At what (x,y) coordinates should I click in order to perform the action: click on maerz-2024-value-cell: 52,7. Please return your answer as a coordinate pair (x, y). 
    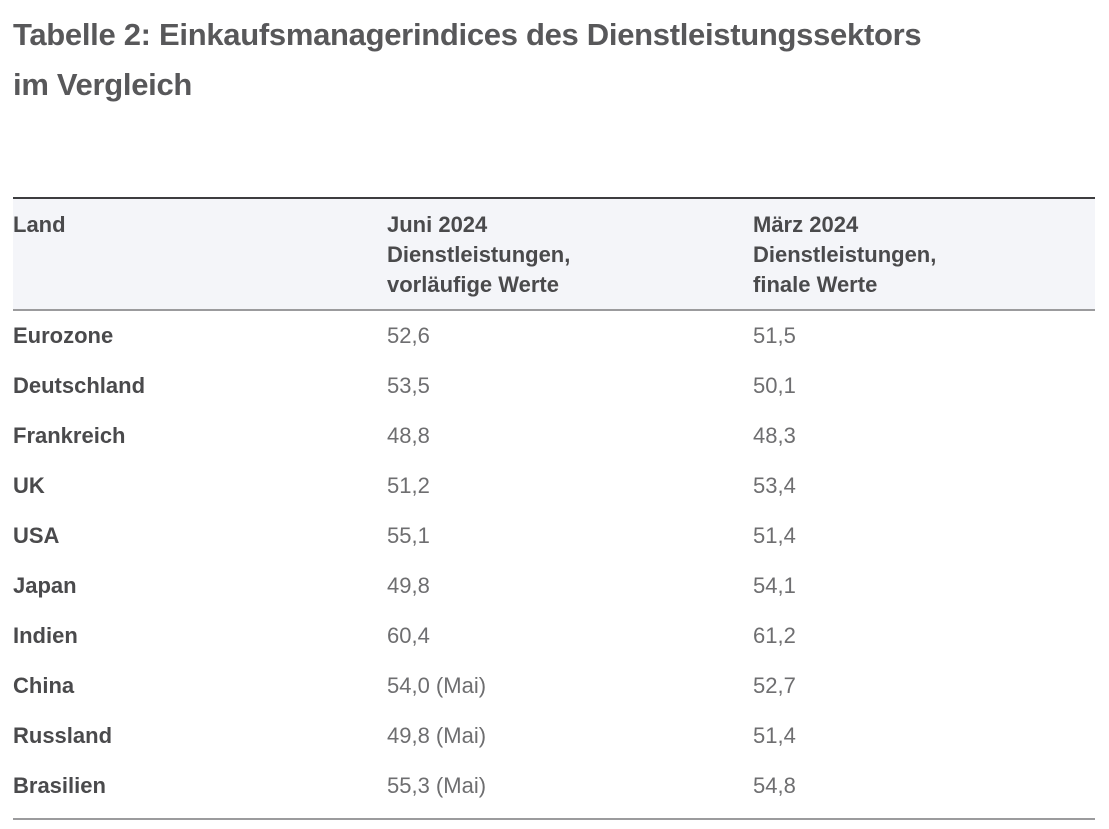
    Looking at the image, I should click on (774, 685).